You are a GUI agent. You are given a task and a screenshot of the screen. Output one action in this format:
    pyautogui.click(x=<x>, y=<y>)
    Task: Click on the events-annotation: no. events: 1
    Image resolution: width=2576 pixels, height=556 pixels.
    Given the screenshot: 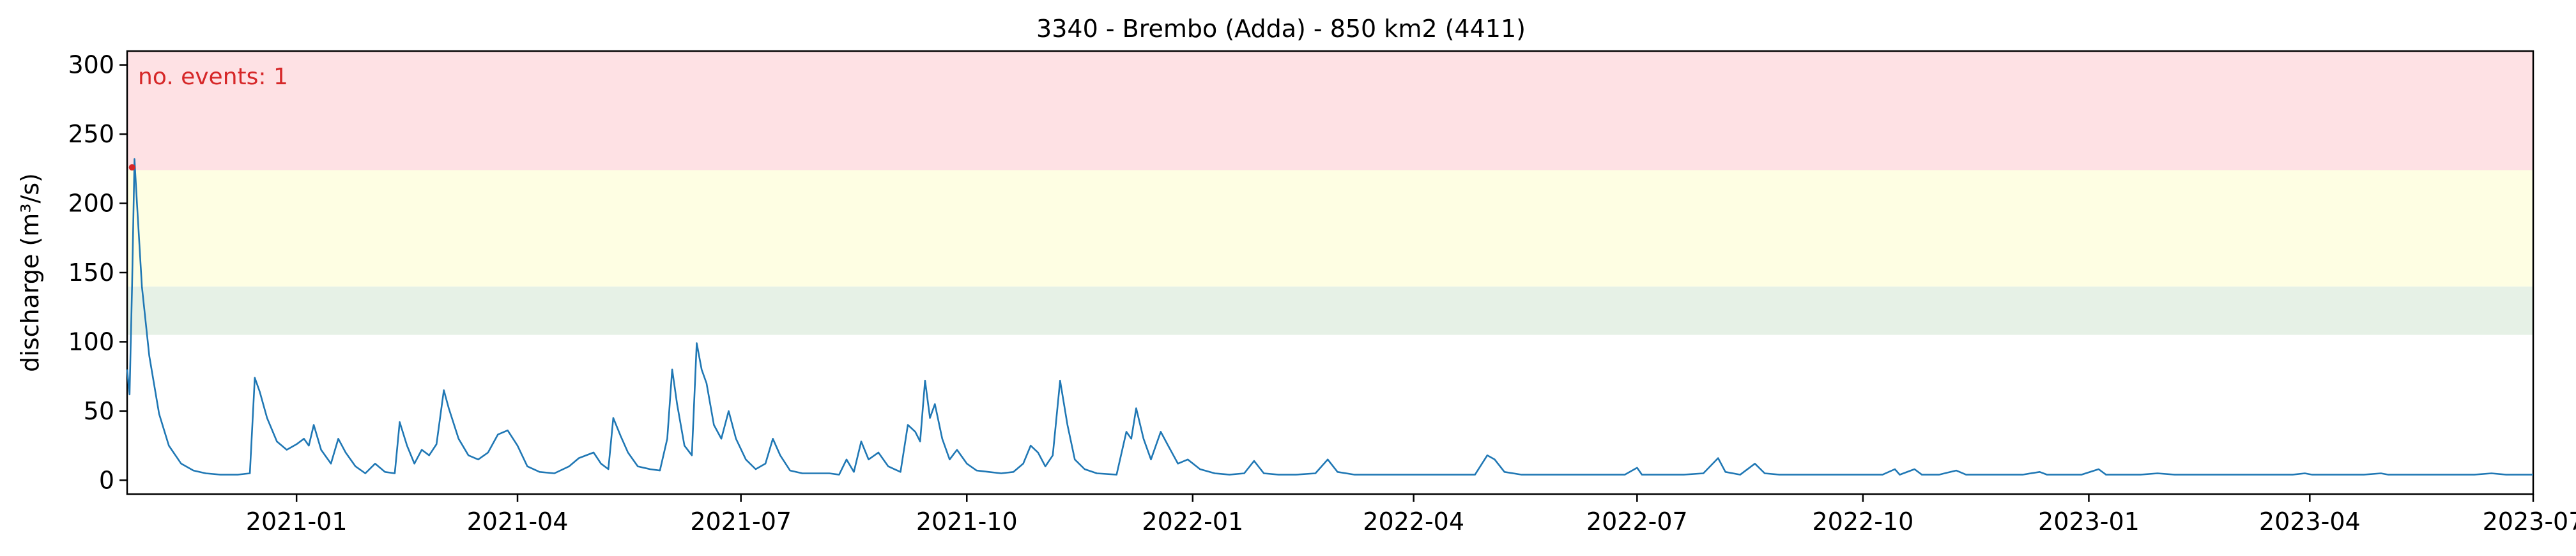 What is the action you would take?
    pyautogui.click(x=213, y=77)
    